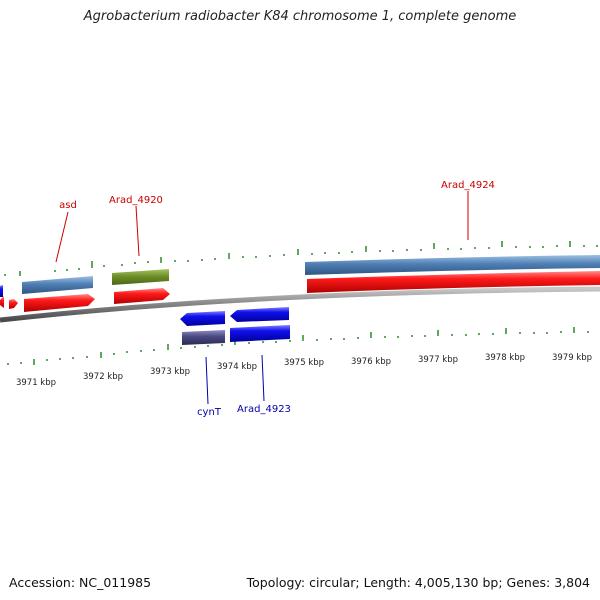  I want to click on gene-asd, so click(57, 285).